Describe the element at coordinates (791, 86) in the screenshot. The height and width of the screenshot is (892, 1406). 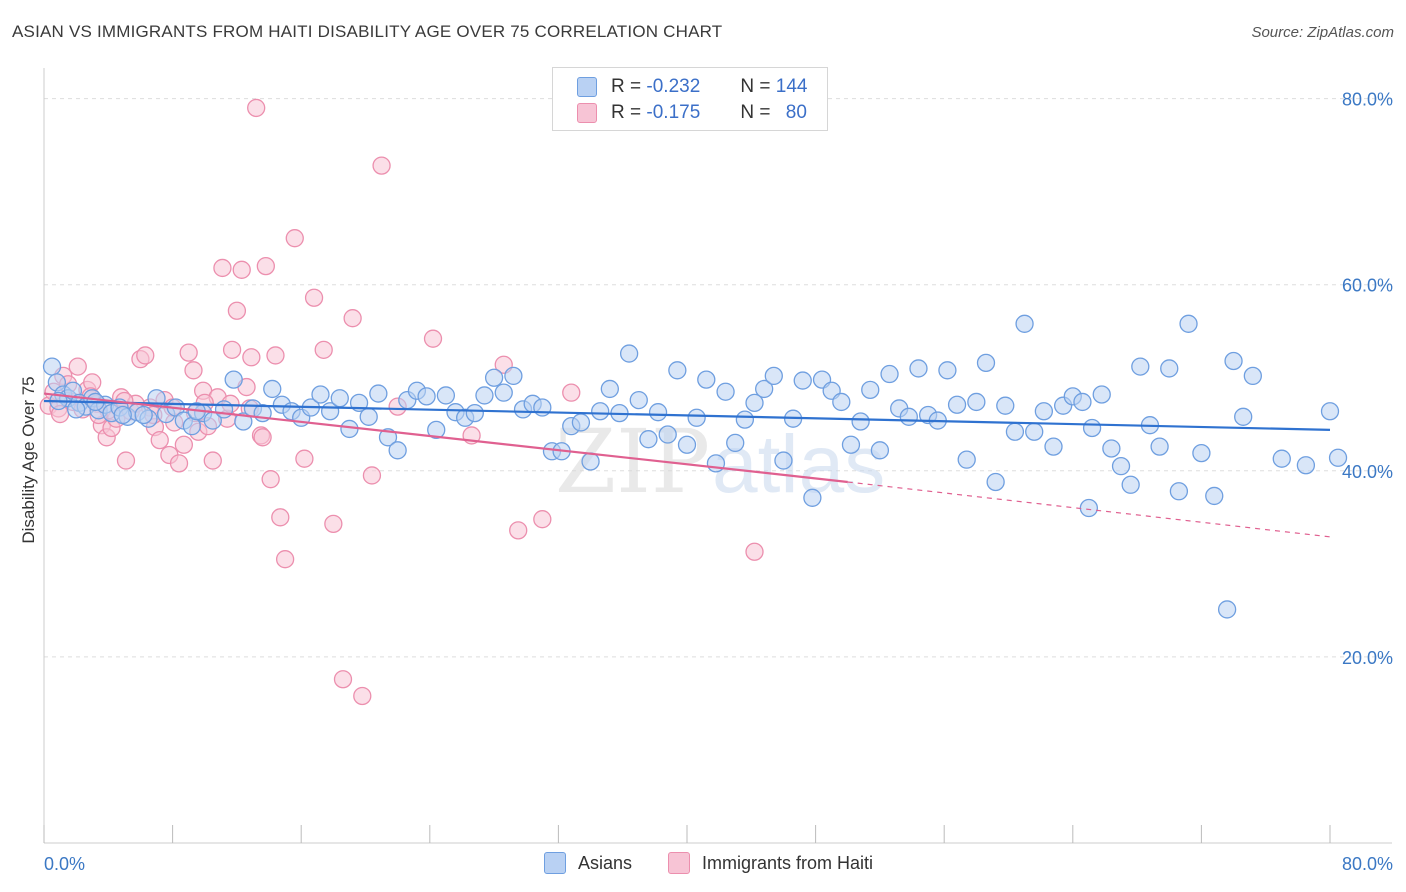
I see `asians-n-value: 144` at that location.